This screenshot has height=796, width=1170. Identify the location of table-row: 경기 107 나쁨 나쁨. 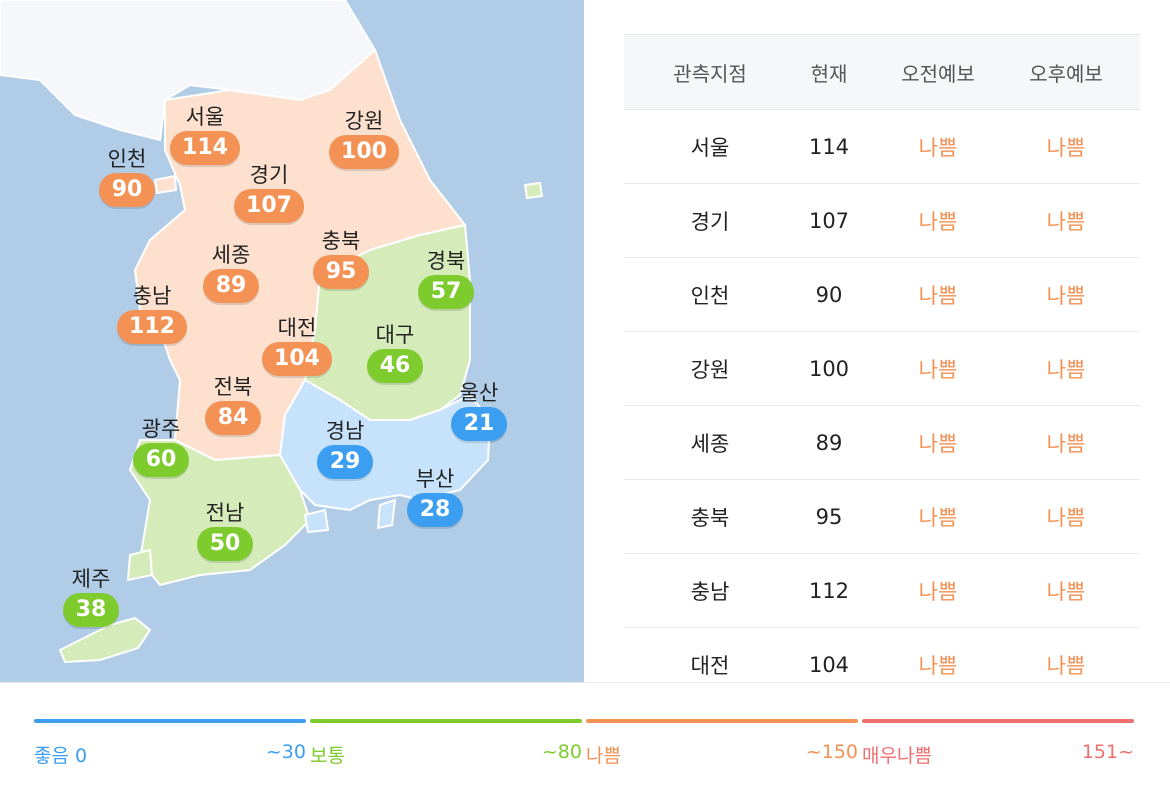
(882, 221).